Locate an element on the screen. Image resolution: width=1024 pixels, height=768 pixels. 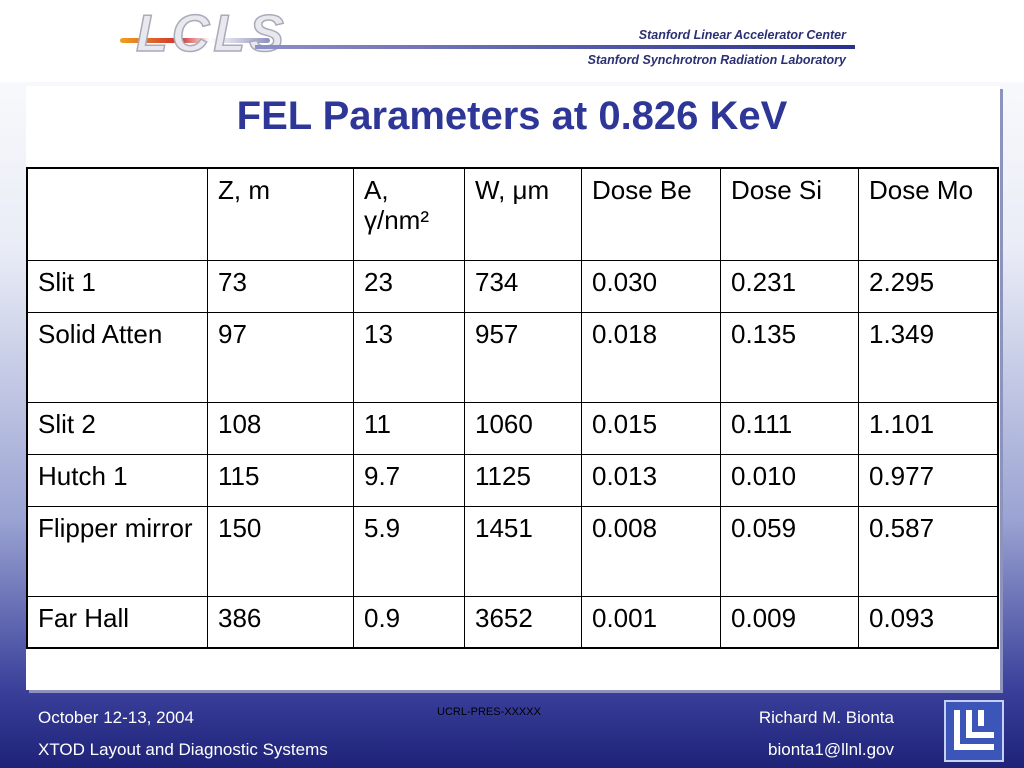
table-row: Far Hall 386 0.9 3652 0.001 0.009 0.093 is located at coordinates (512, 622).